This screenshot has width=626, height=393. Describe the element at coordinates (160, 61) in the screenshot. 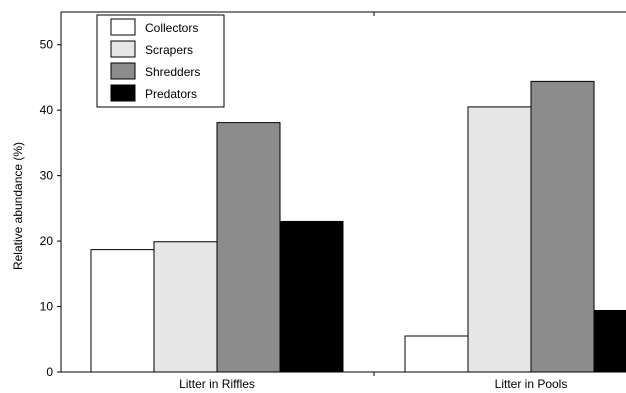

I see `legend: Collectors Scrapers Shredders Predators` at that location.